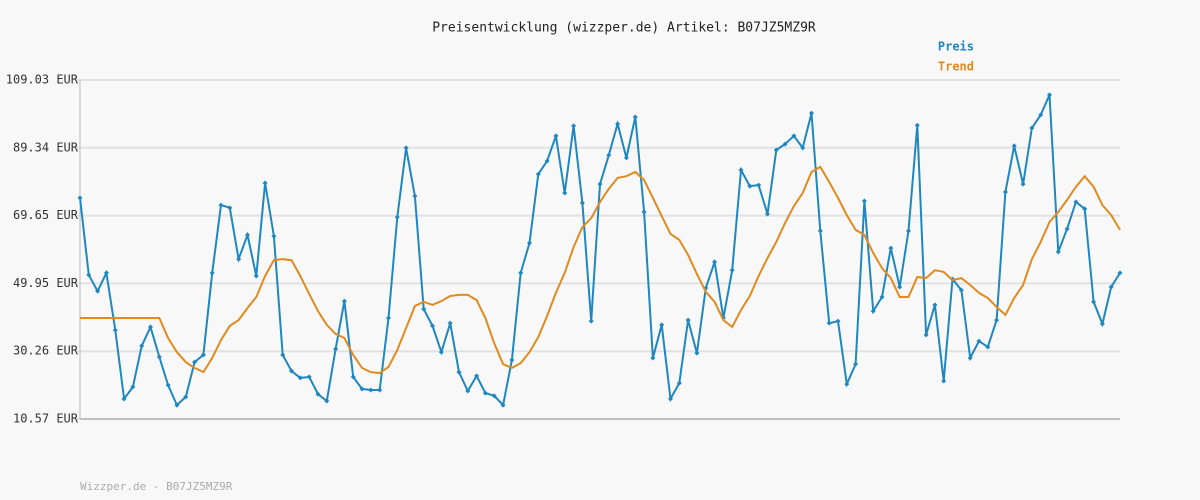  I want to click on y-tick-label: 109.03 EUR, so click(42, 80).